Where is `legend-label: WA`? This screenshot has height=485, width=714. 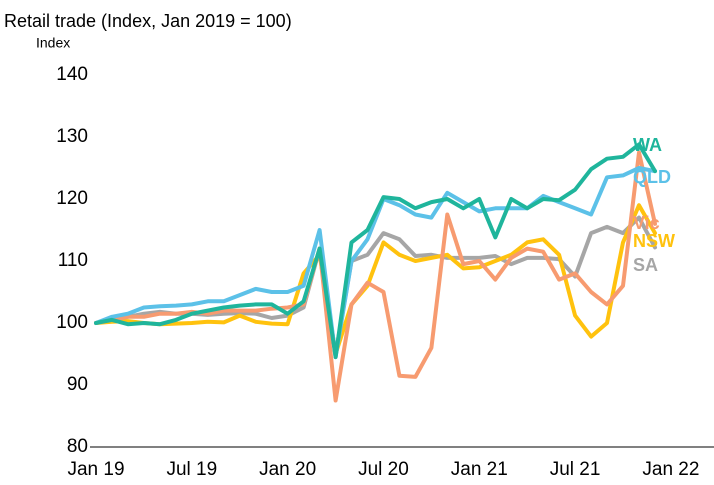 legend-label: WA is located at coordinates (647, 145).